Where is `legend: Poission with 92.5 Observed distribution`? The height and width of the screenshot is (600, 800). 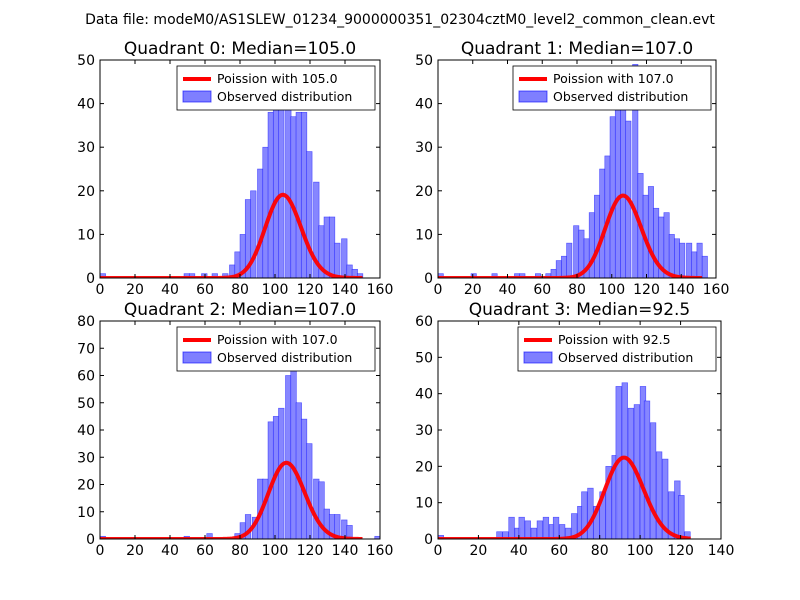 legend: Poission with 92.5 Observed distribution is located at coordinates (617, 349).